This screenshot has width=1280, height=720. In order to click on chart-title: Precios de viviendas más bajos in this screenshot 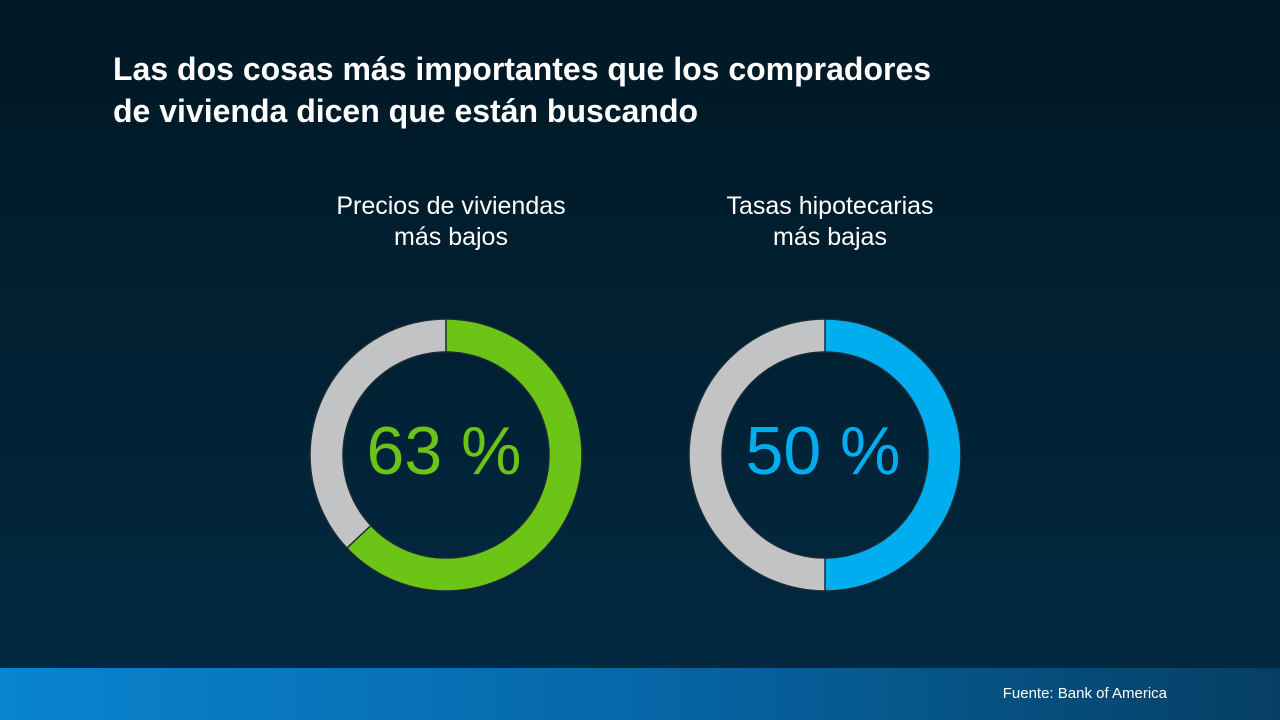, I will do `click(451, 221)`.